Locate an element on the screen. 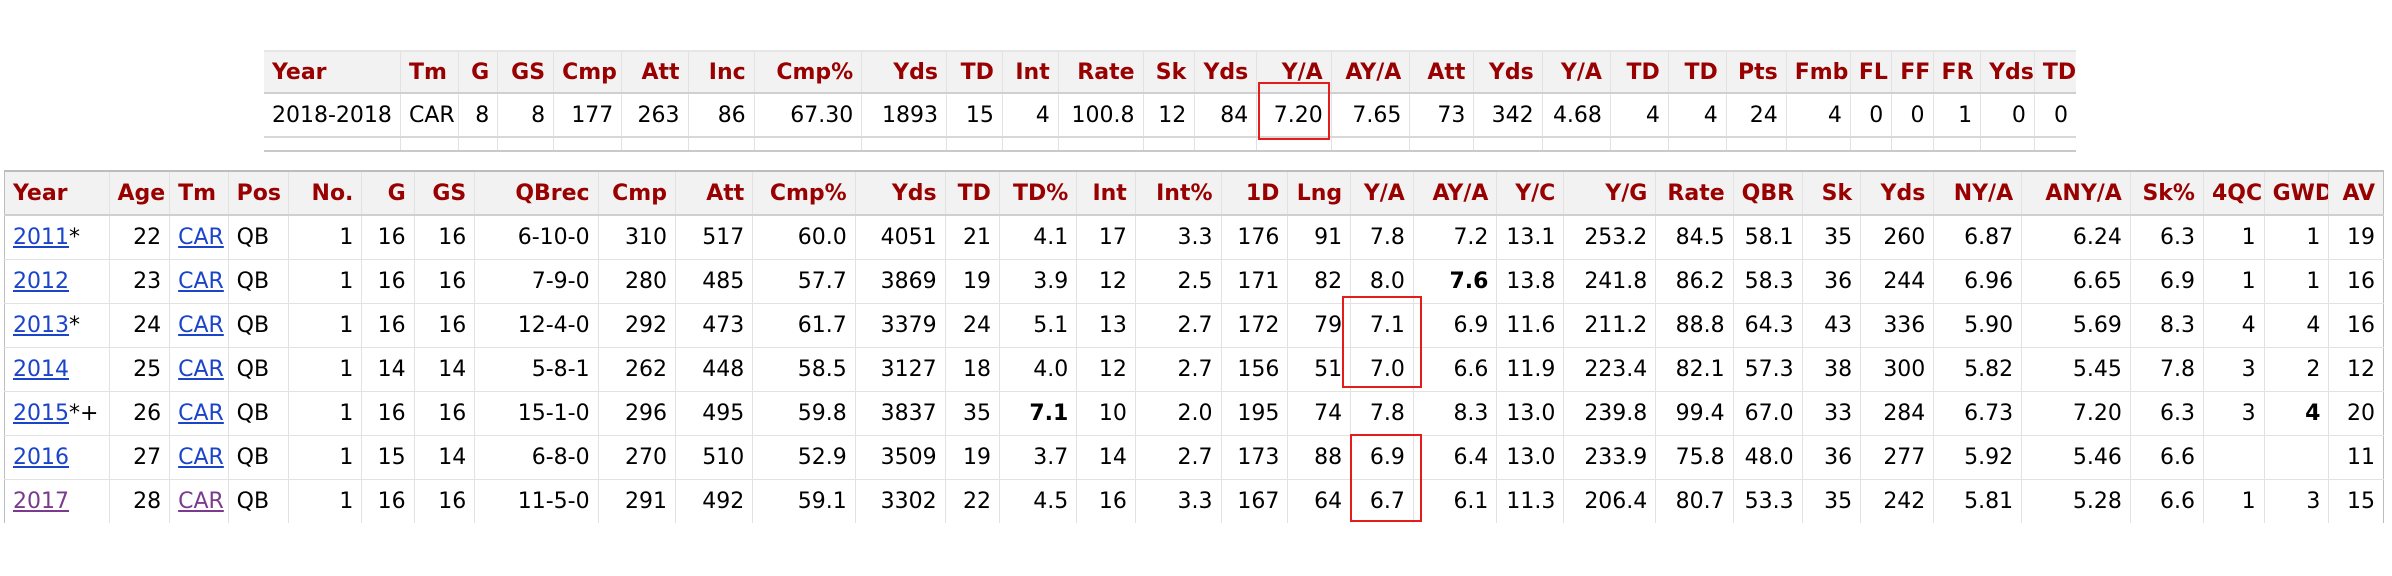  summary-header-1: Tm is located at coordinates (429, 72).